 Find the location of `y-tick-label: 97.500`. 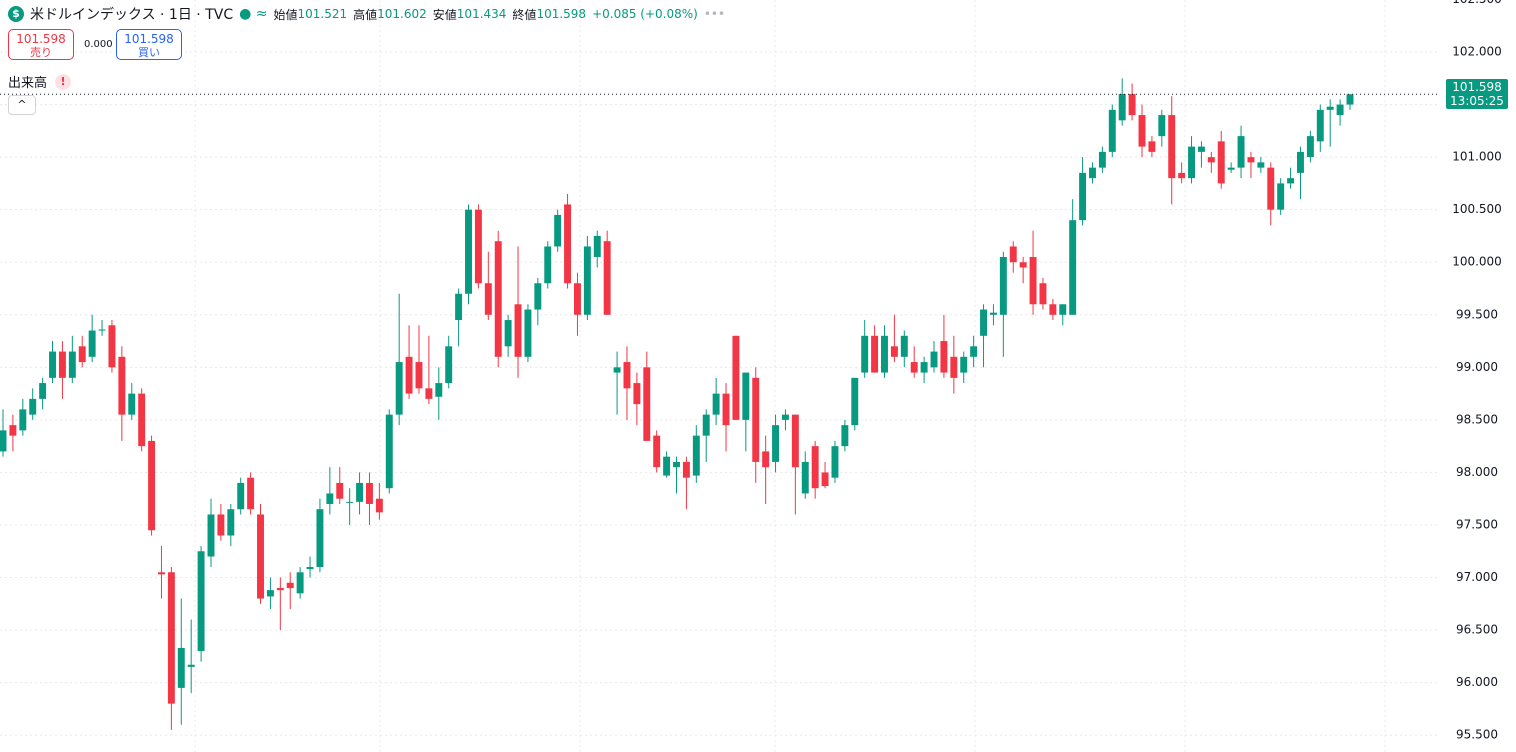

y-tick-label: 97.500 is located at coordinates (1477, 524).